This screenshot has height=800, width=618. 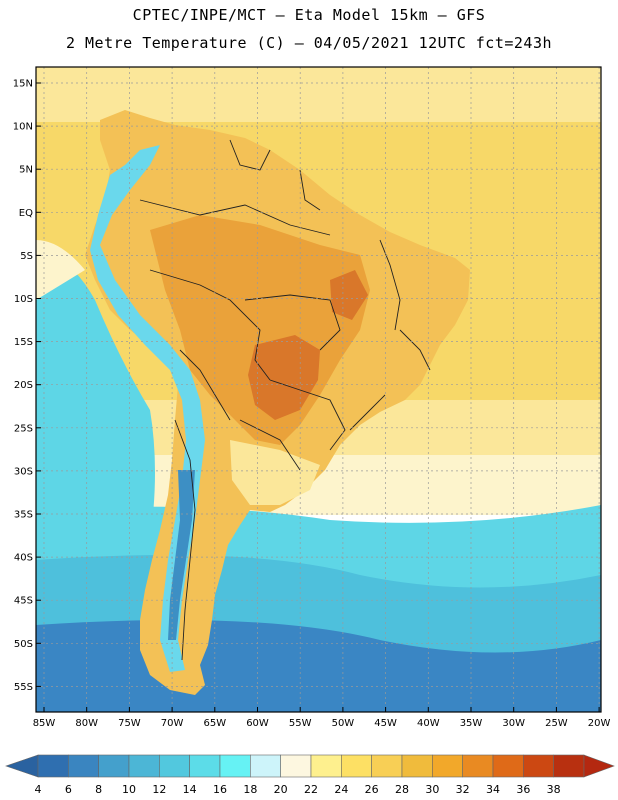 What do you see at coordinates (23, 299) in the screenshot?
I see `latitude-label: 10S` at bounding box center [23, 299].